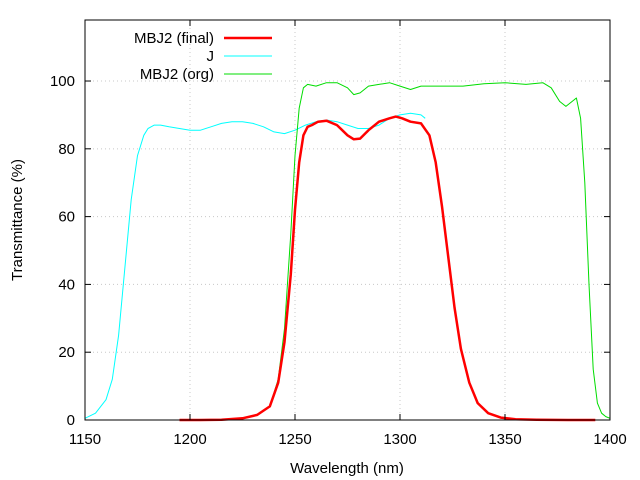 The image size is (640, 480). What do you see at coordinates (17, 220) in the screenshot?
I see `y-axis-label: Transmittance (%)` at bounding box center [17, 220].